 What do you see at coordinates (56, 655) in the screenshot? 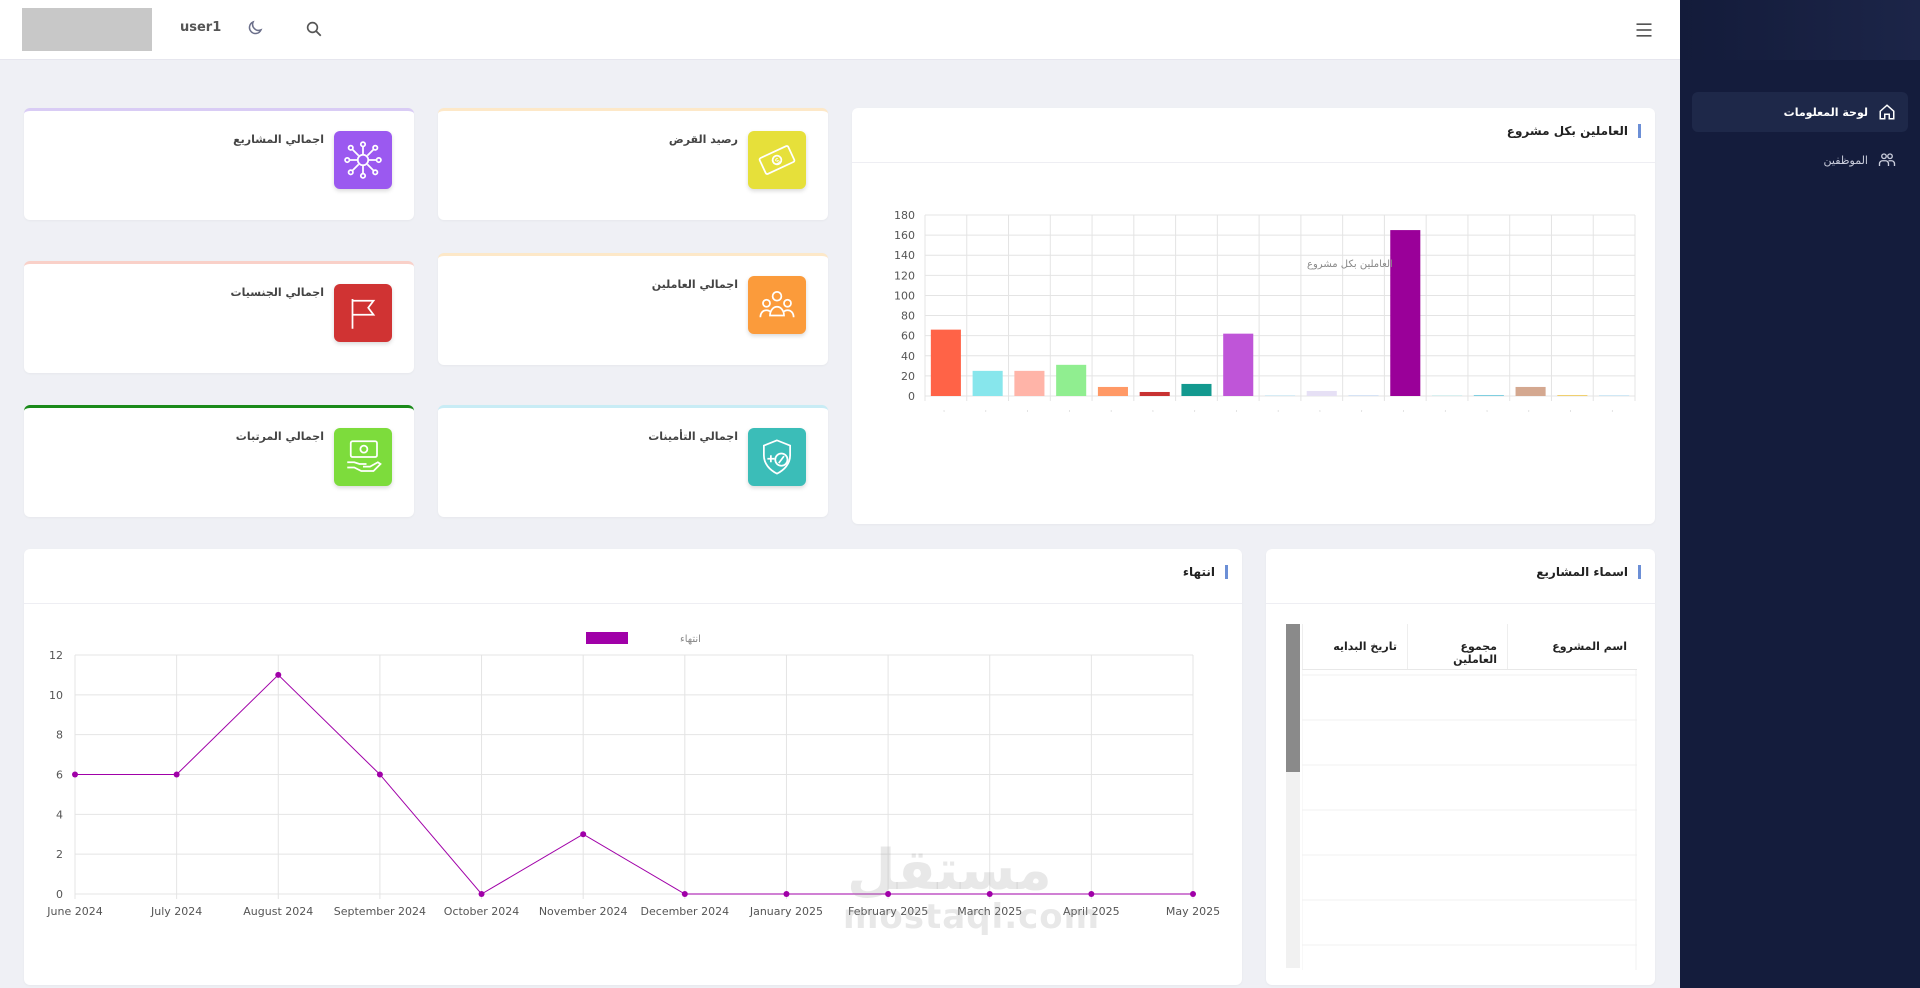
I see `y-tick-label: 12` at bounding box center [56, 655].